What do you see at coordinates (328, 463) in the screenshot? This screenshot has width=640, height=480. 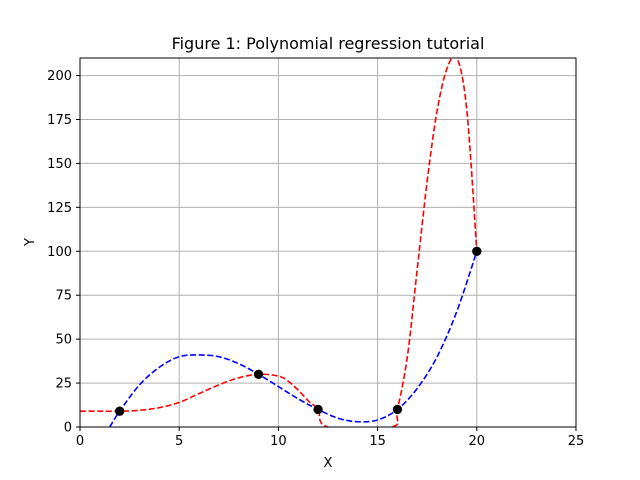 I see `x-axis-label: X` at bounding box center [328, 463].